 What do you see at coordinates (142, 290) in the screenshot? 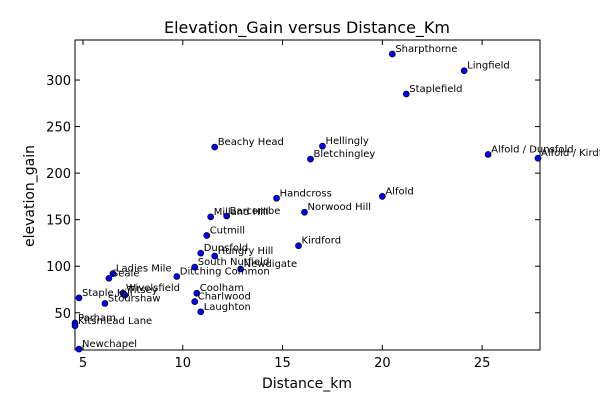
I see `point-label: Titsey` at bounding box center [142, 290].